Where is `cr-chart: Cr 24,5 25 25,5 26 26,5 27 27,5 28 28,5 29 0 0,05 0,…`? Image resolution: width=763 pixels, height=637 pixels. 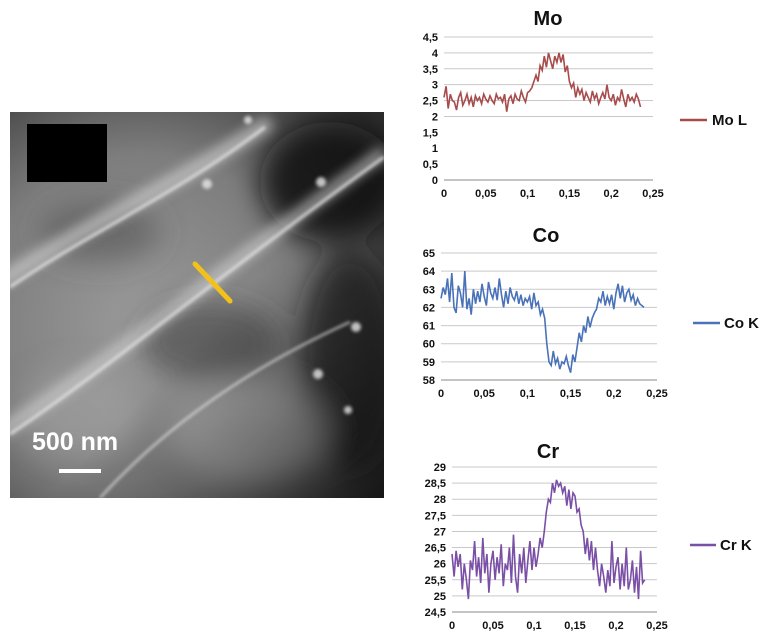 cr-chart: Cr 24,5 25 25,5 26 26,5 27 27,5 28 28,5 29 0 0,05 0,… is located at coordinates (588, 536).